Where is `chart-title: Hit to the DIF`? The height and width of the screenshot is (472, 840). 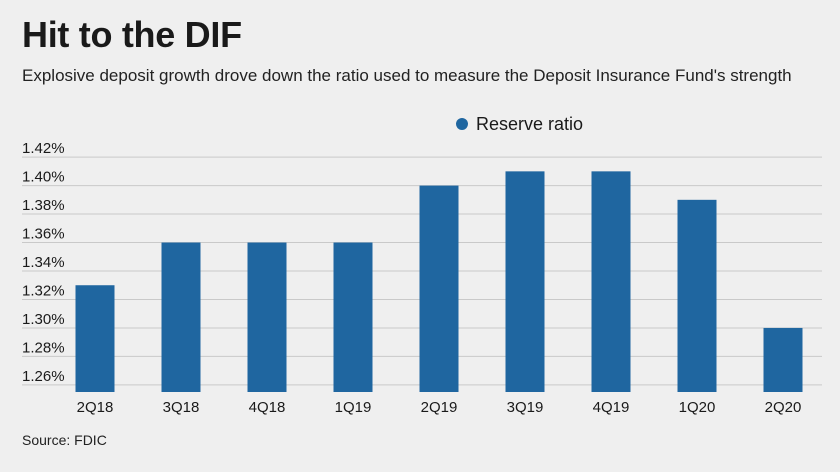 chart-title: Hit to the DIF is located at coordinates (132, 34).